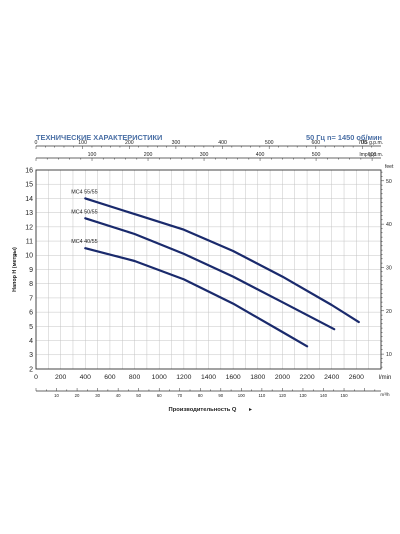 This screenshot has width=400, height=534. What do you see at coordinates (389, 355) in the screenshot?
I see `feet-tick-label: 10` at bounding box center [389, 355].